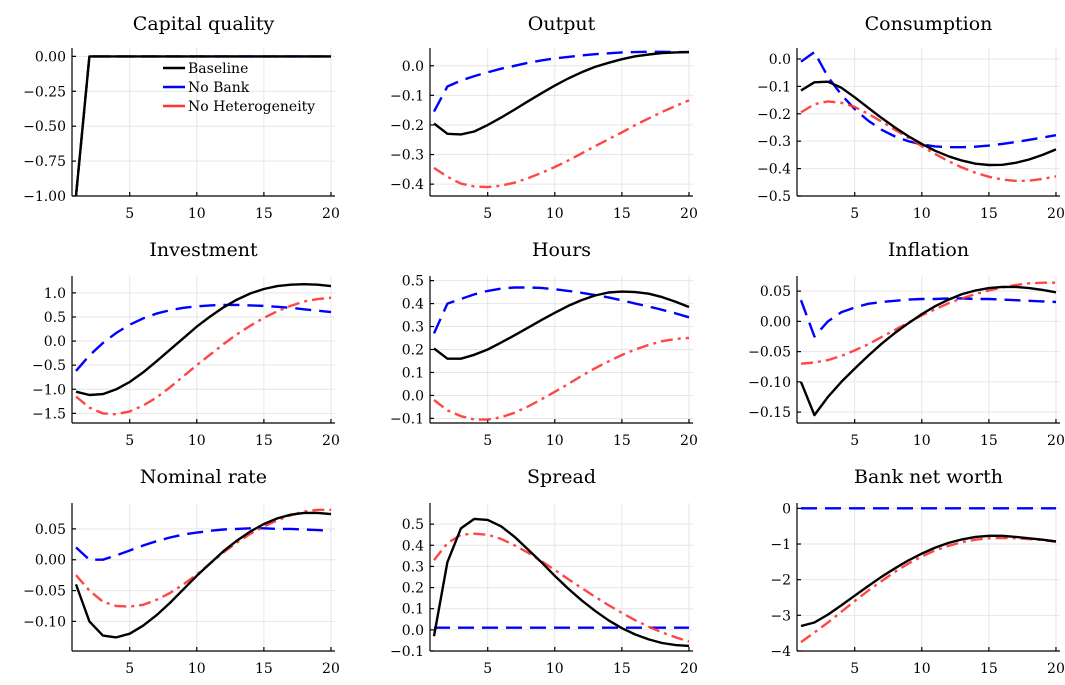  I want to click on y-tick-label: −0.5, so click(49, 366).